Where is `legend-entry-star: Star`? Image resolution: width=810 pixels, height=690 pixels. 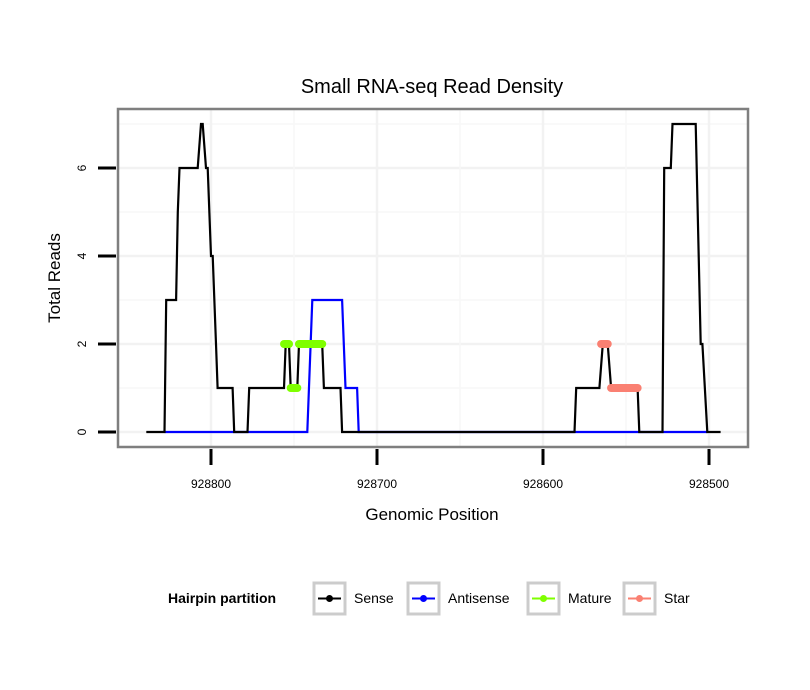
legend-entry-star: Star is located at coordinates (656, 598).